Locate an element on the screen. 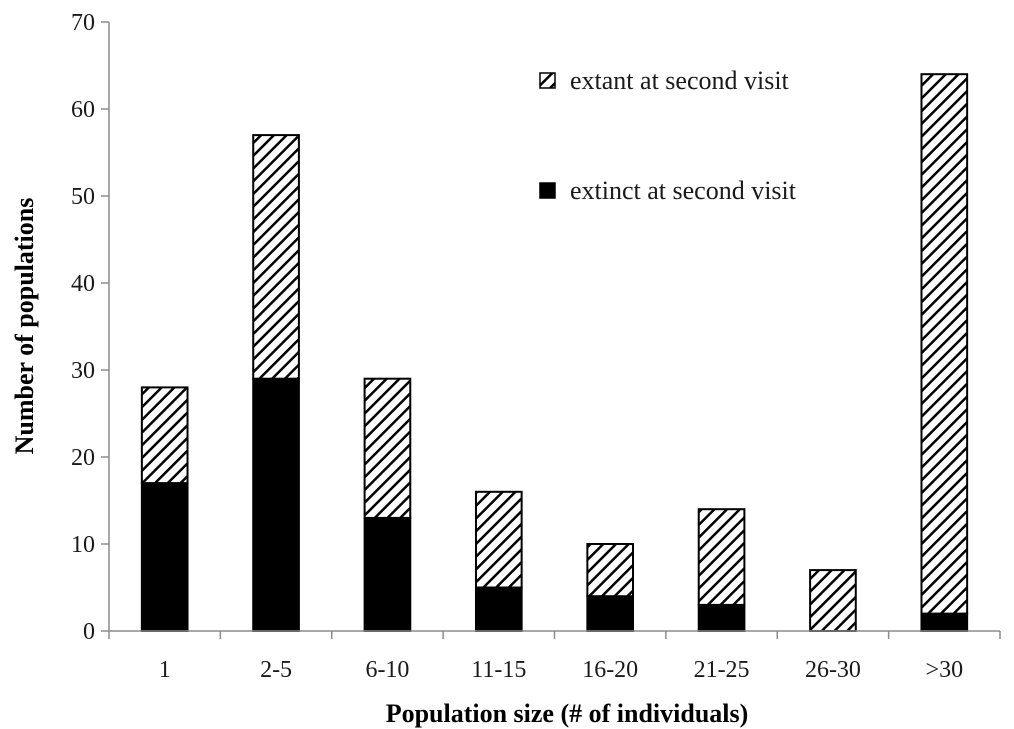 The width and height of the screenshot is (1014, 729). y-tick-label-20: 20 is located at coordinates (83, 458).